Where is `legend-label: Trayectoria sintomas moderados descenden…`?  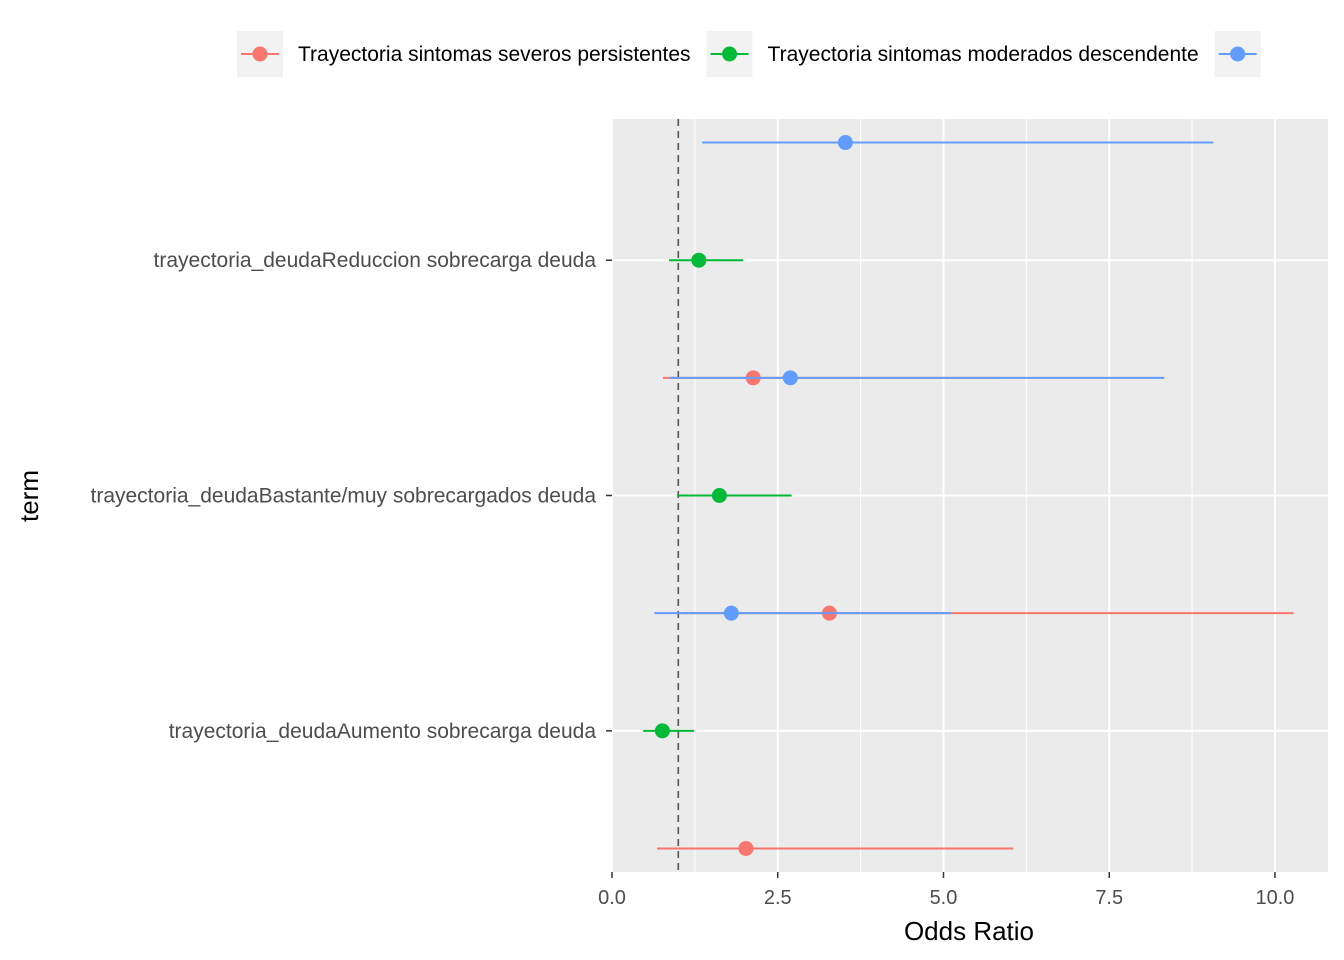 legend-label: Trayectoria sintomas moderados descenden… is located at coordinates (983, 54).